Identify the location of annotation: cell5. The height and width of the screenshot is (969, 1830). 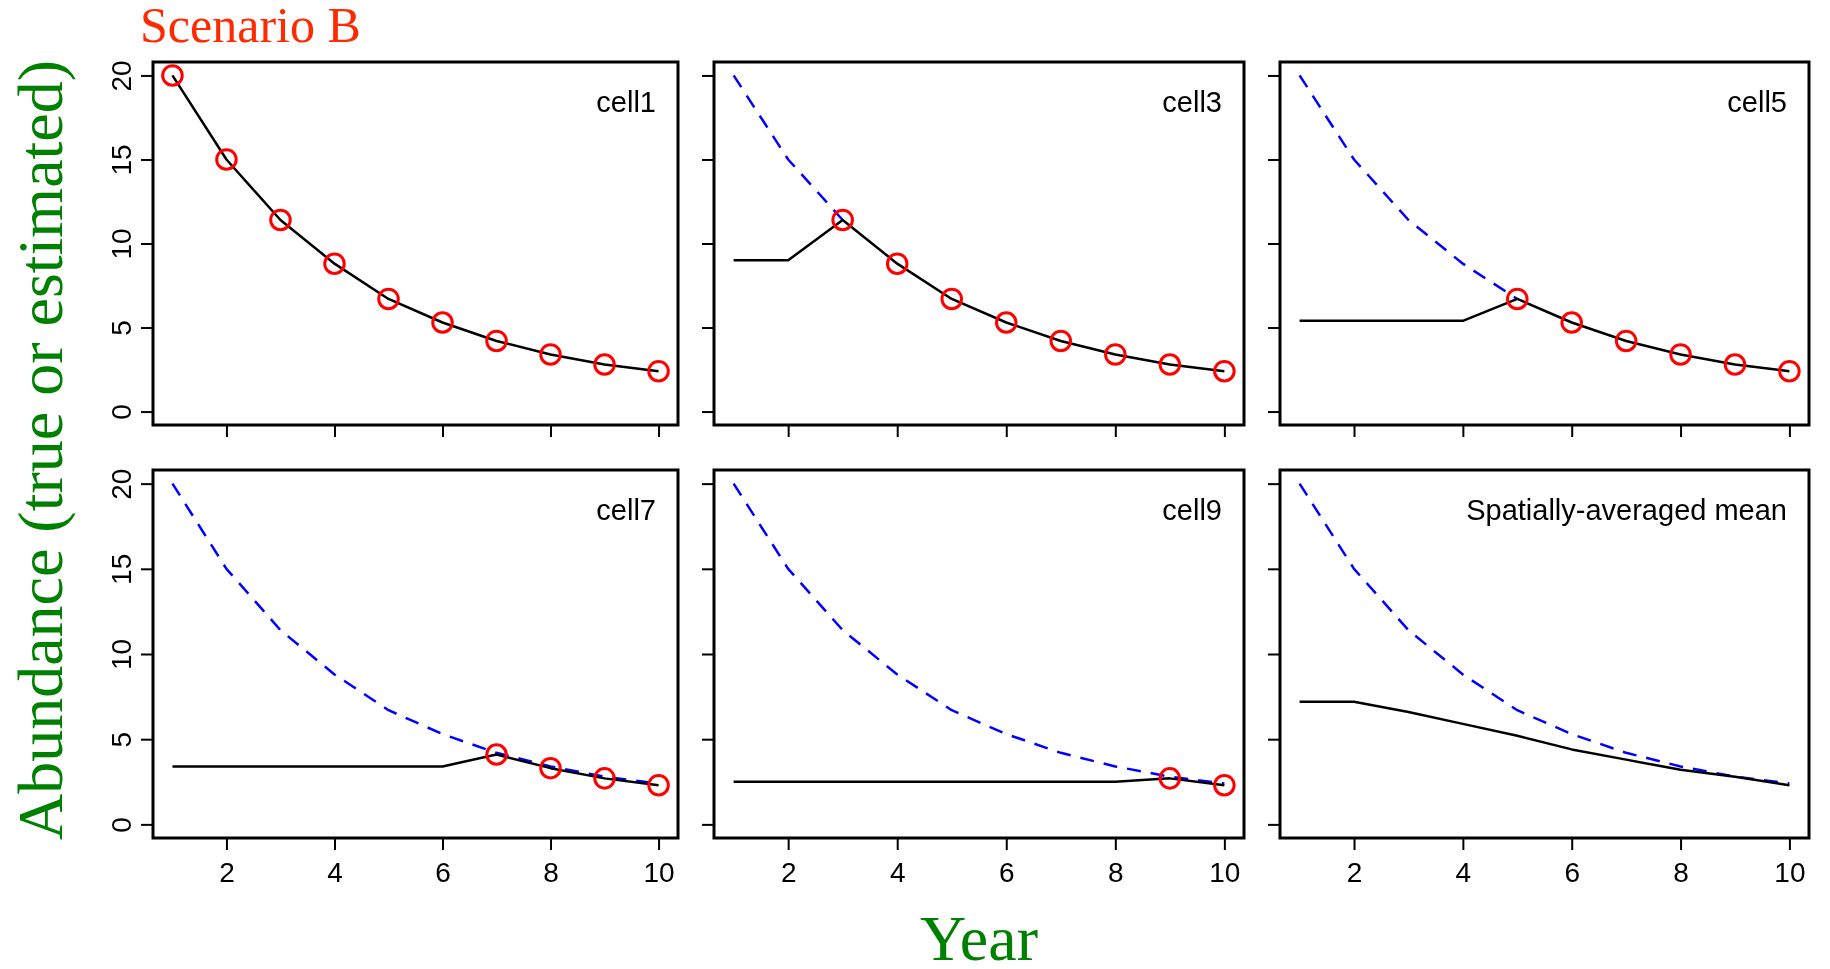
(1757, 102).